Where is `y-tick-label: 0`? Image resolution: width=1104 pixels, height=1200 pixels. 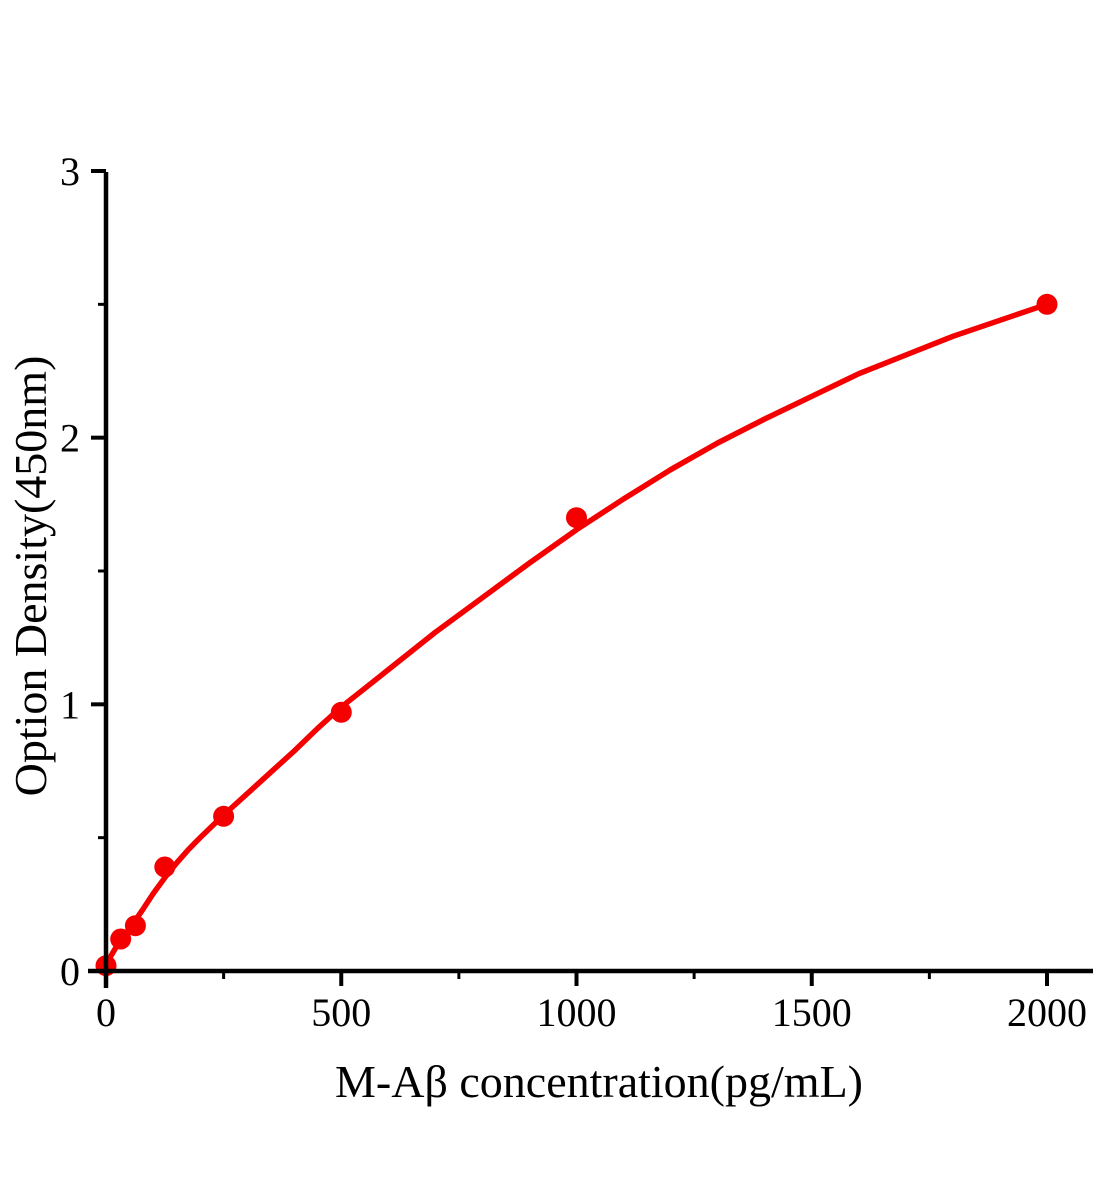 y-tick-label: 0 is located at coordinates (70, 971).